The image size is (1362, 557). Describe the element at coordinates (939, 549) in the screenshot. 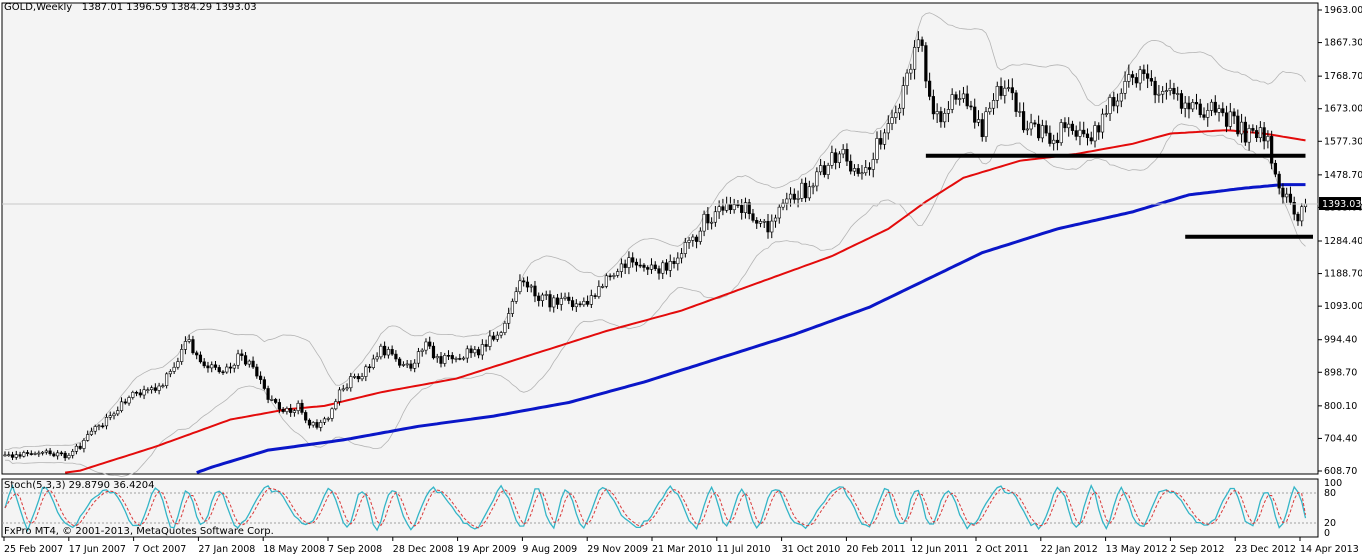

I see `x-tick-label: 12 Jun 2011` at that location.